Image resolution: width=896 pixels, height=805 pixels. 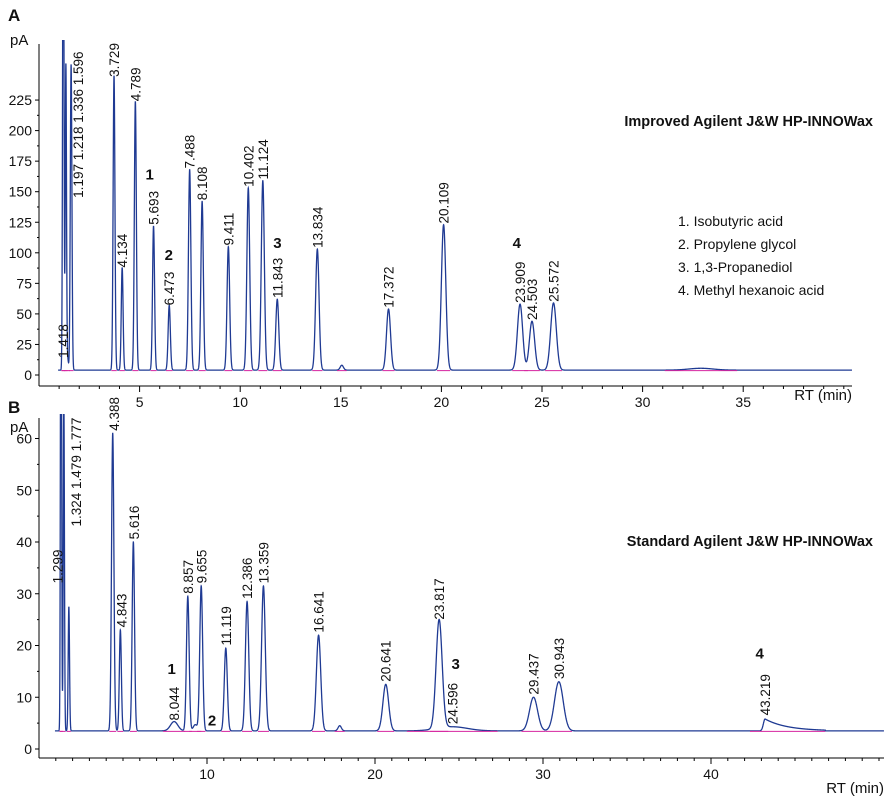 What do you see at coordinates (277, 278) in the screenshot?
I see `peak-rt-label: 11.843` at bounding box center [277, 278].